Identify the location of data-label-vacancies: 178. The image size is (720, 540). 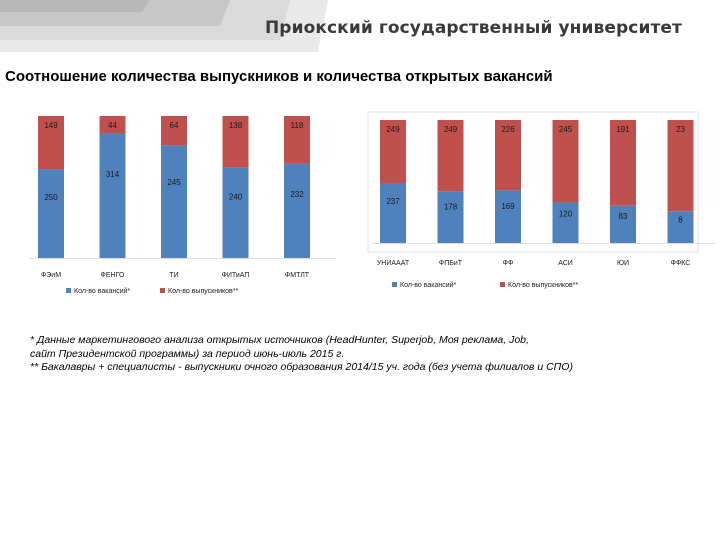
(451, 207).